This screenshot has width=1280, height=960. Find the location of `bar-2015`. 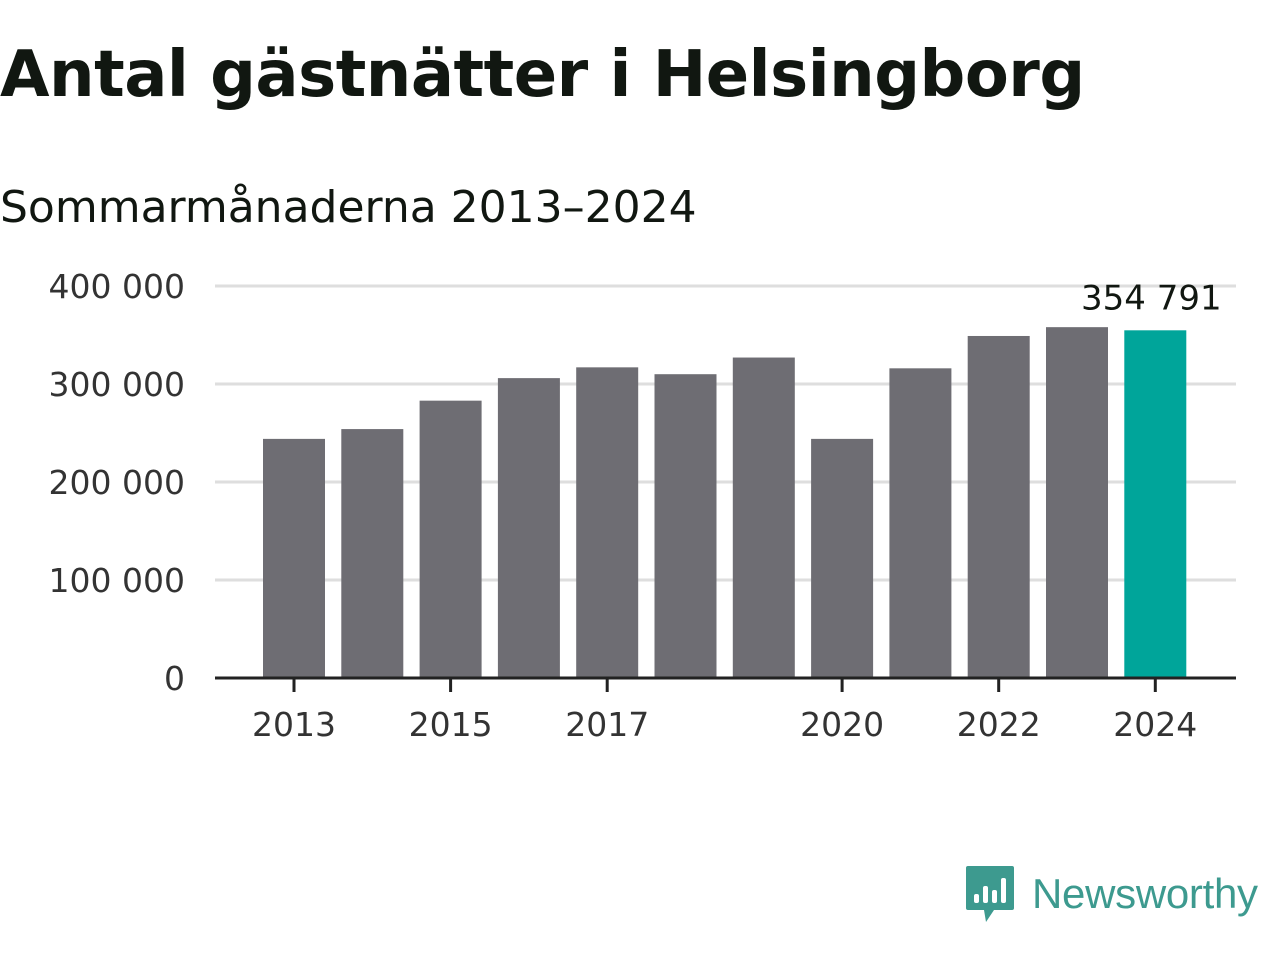

bar-2015 is located at coordinates (450, 539).